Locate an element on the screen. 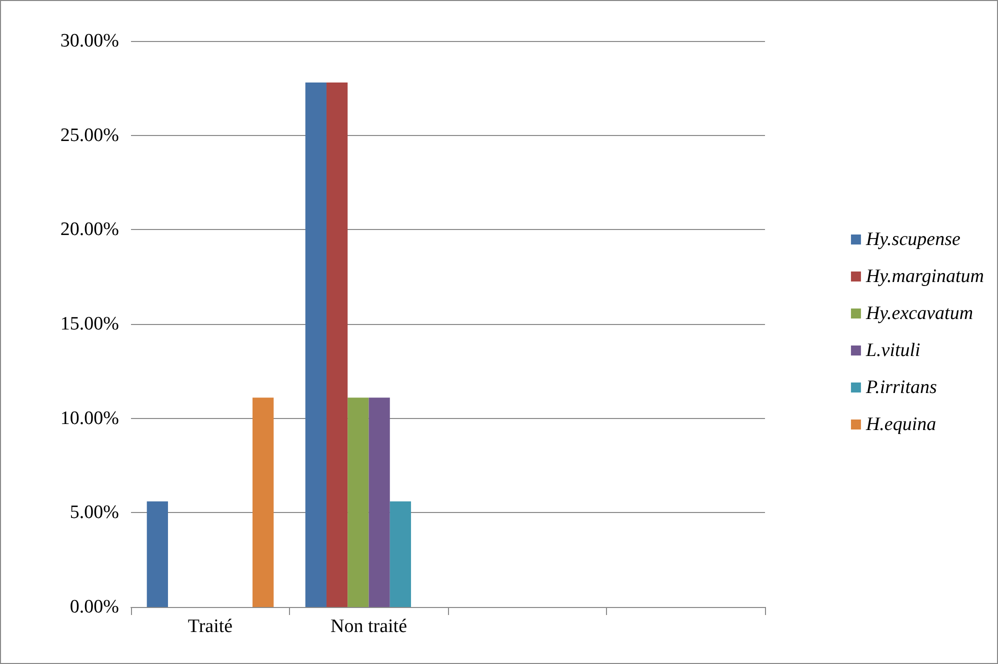 This screenshot has height=664, width=998. y-tick-label: 5.00% is located at coordinates (95, 513).